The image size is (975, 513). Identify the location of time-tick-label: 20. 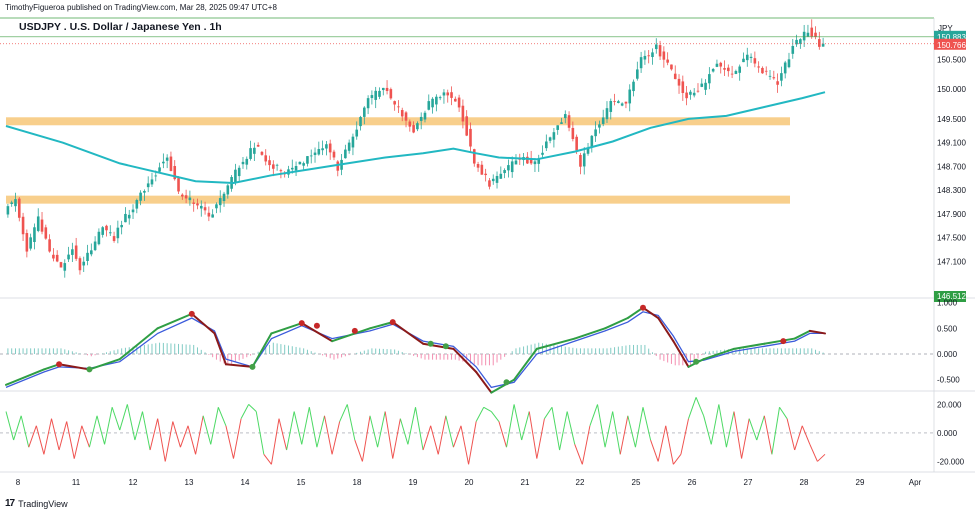
(469, 482).